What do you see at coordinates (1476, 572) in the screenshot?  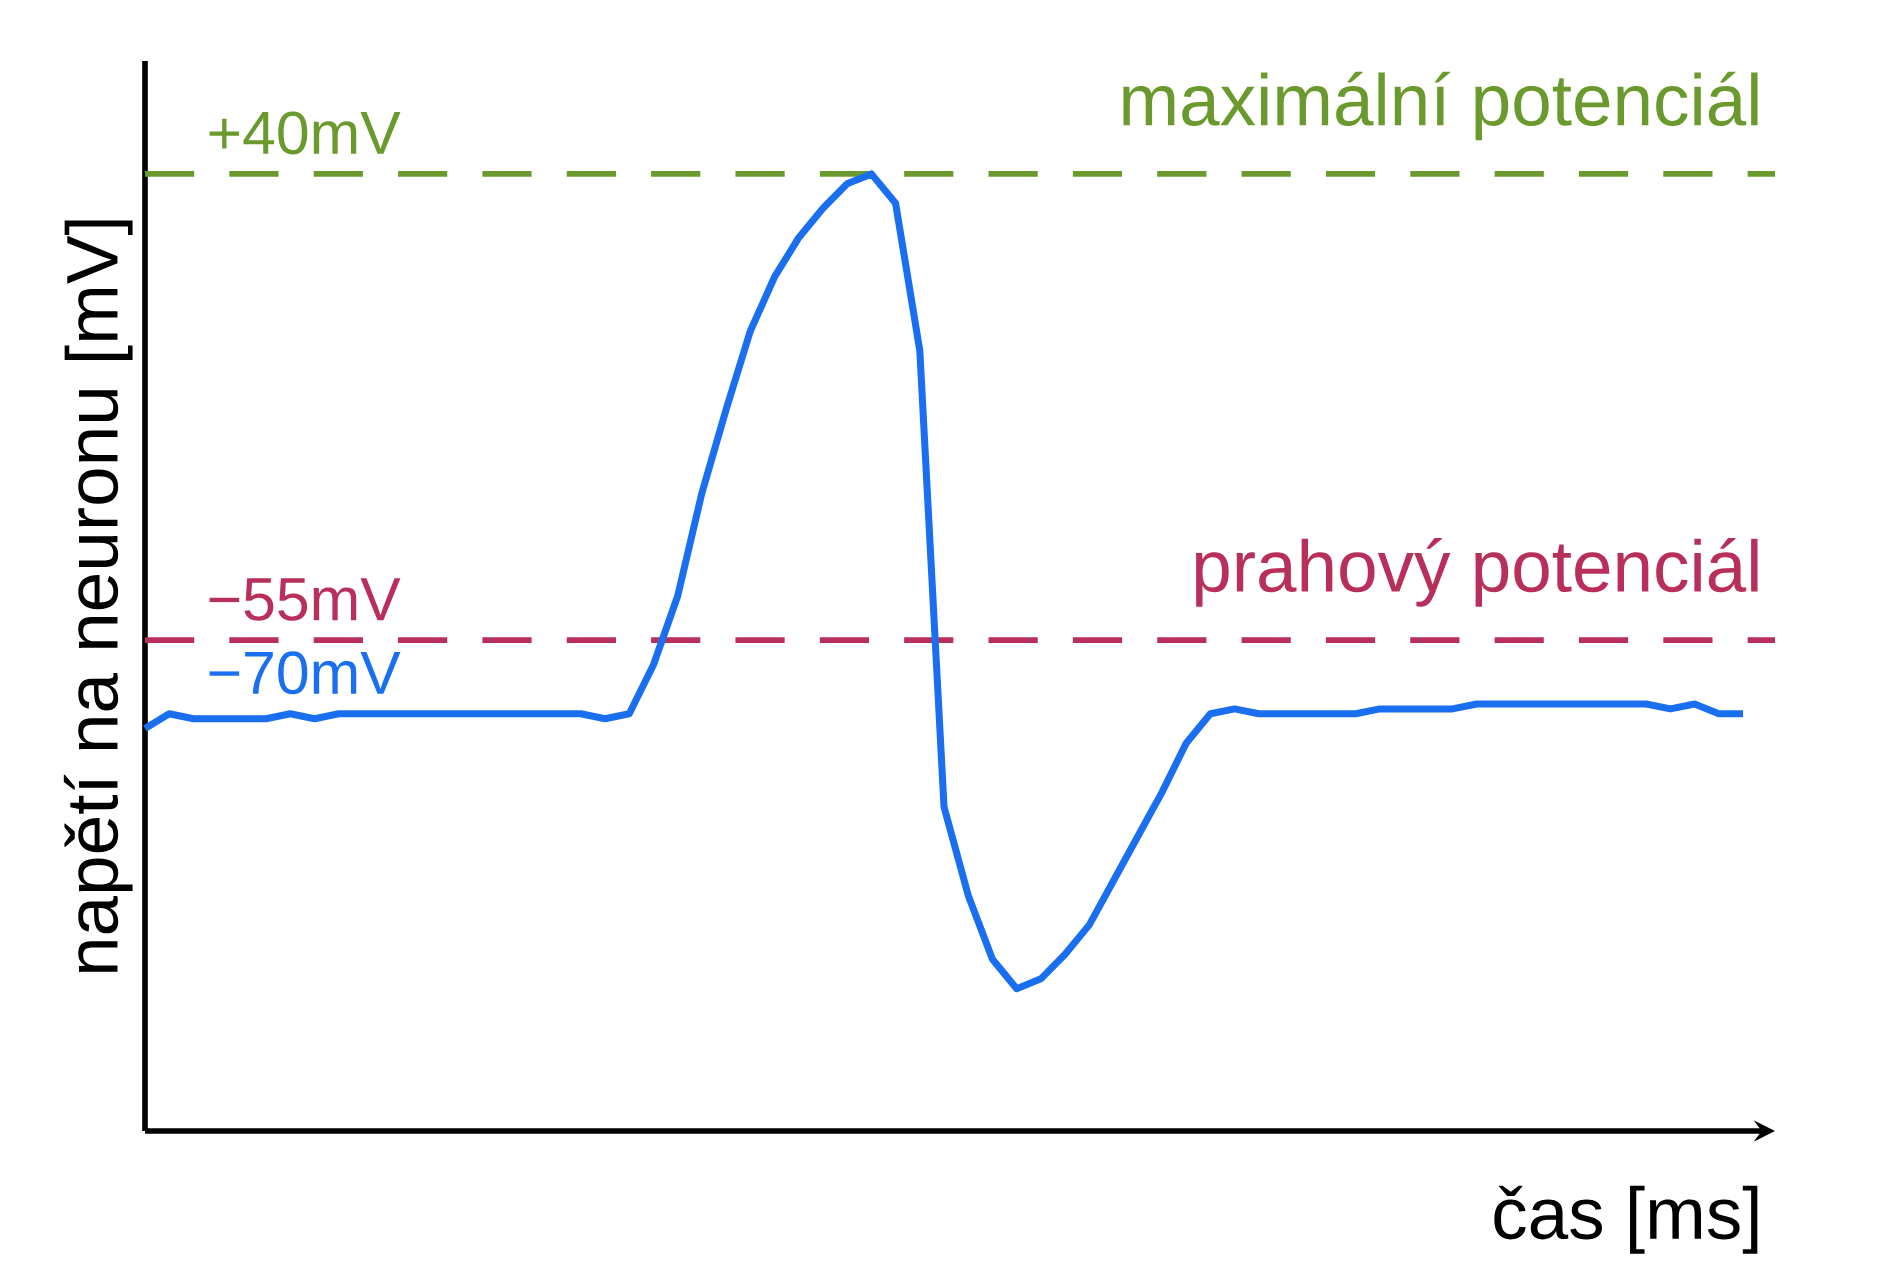 I see `ref-line-label: prahový potenciál` at bounding box center [1476, 572].